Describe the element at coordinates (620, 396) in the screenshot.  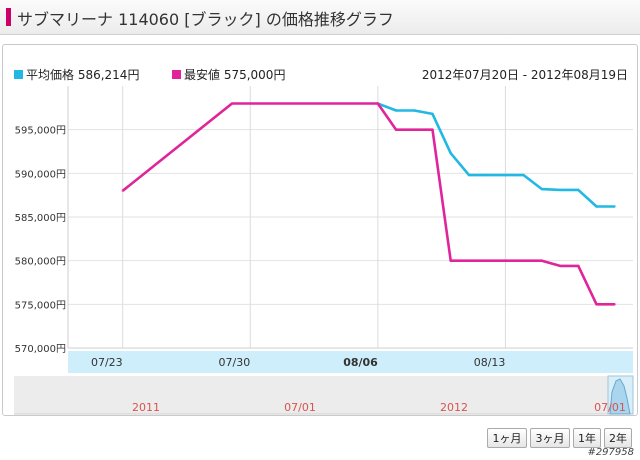
I see `navigator-mini-series` at that location.